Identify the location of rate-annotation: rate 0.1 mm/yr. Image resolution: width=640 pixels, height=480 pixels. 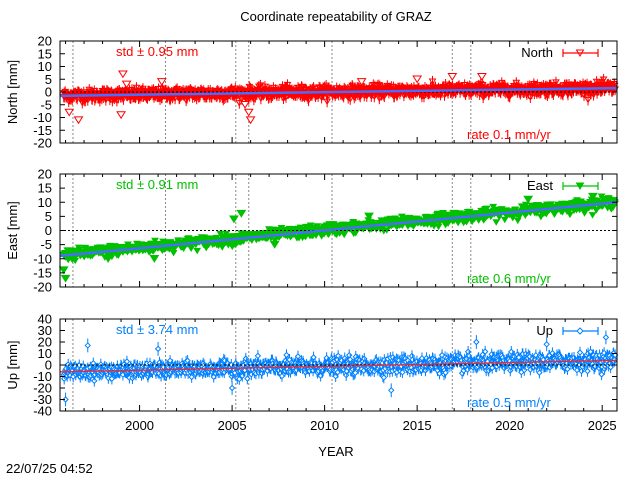
(509, 134).